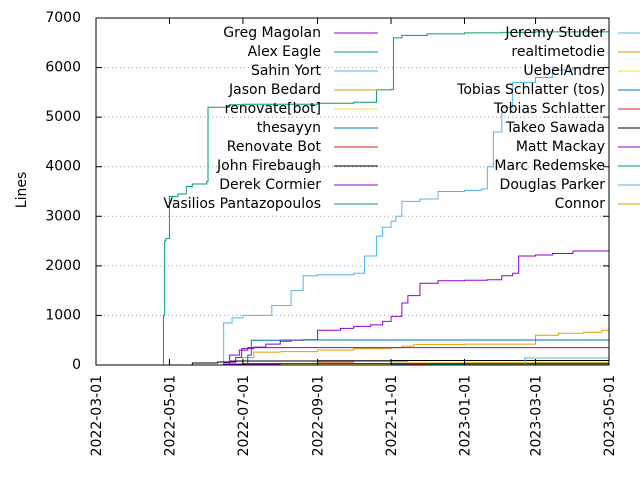 The image size is (640, 480). What do you see at coordinates (170, 415) in the screenshot?
I see `x-tick-label-1: 2022-05-01` at bounding box center [170, 415].